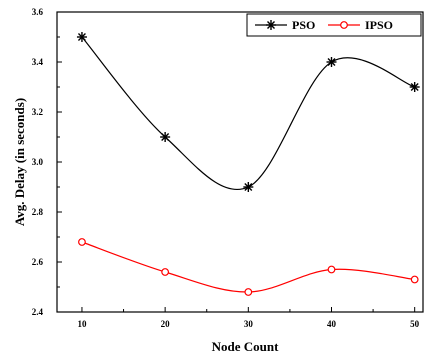 Image resolution: width=428 pixels, height=363 pixels. Describe the element at coordinates (248, 318) in the screenshot. I see `x-axis: 10 20 30 40 50` at that location.